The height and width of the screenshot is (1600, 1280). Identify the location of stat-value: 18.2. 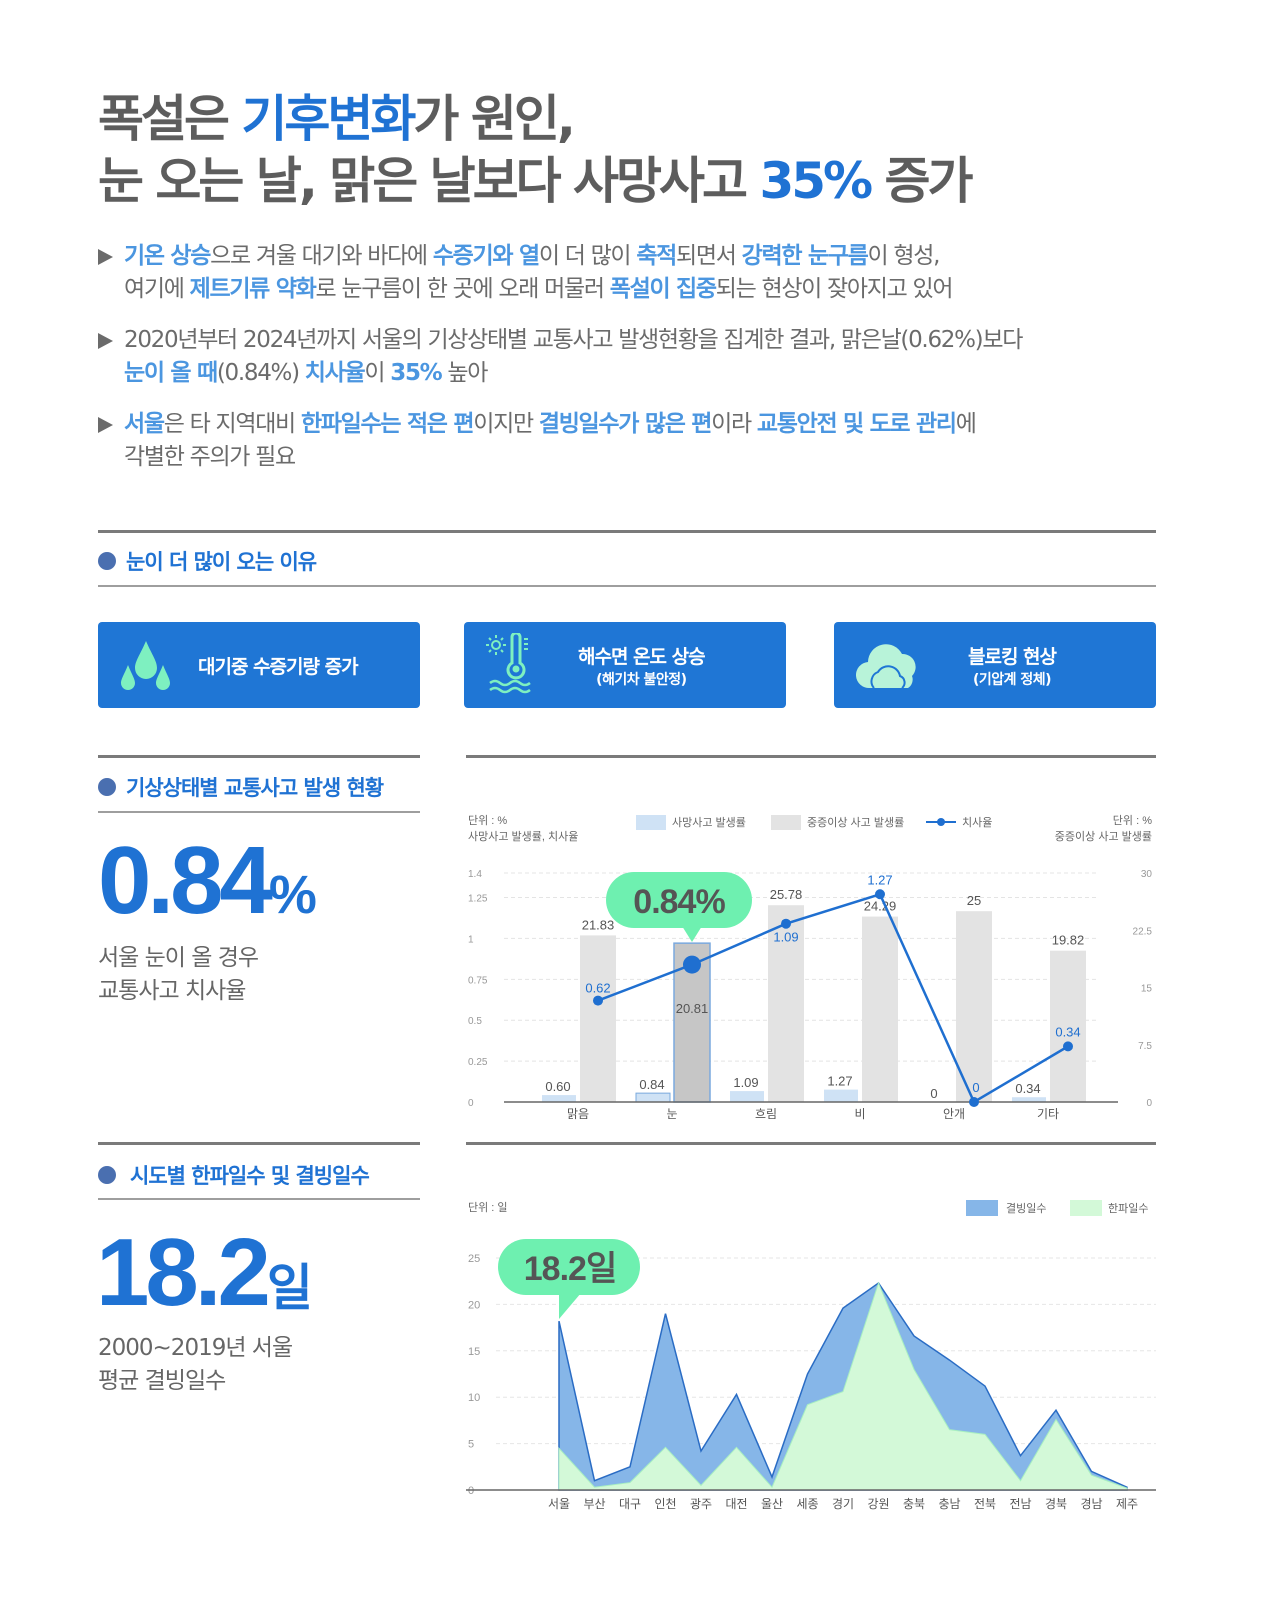
(183, 1272).